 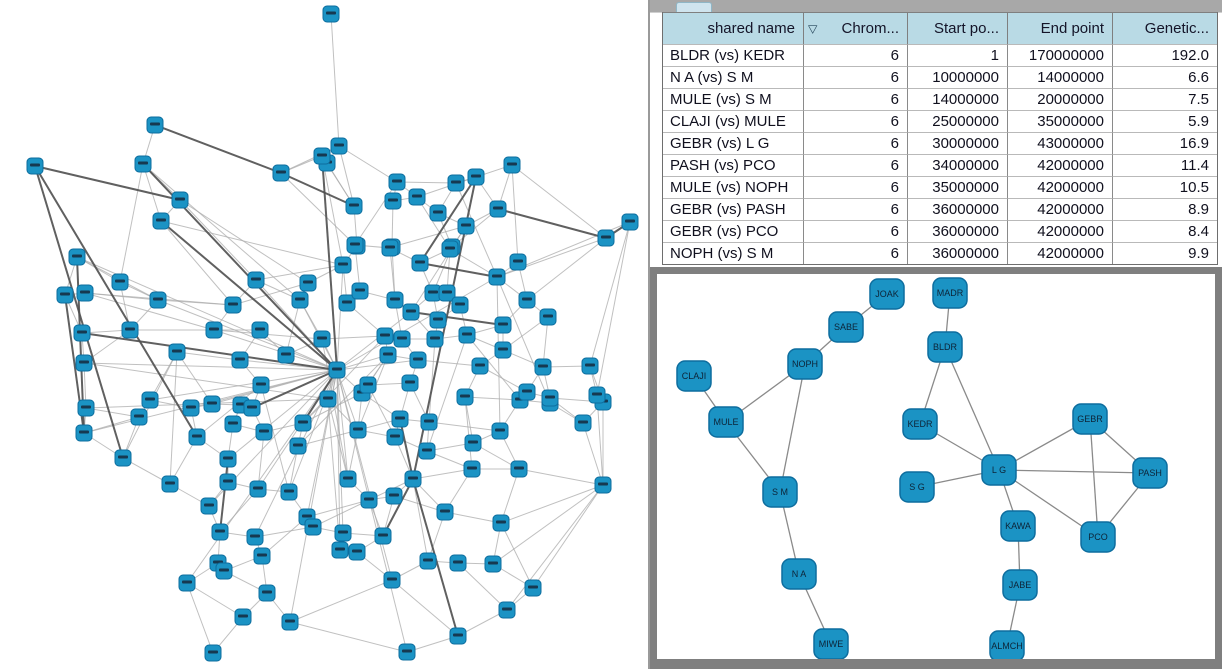 I want to click on graph-node-miwe, so click(x=831, y=643).